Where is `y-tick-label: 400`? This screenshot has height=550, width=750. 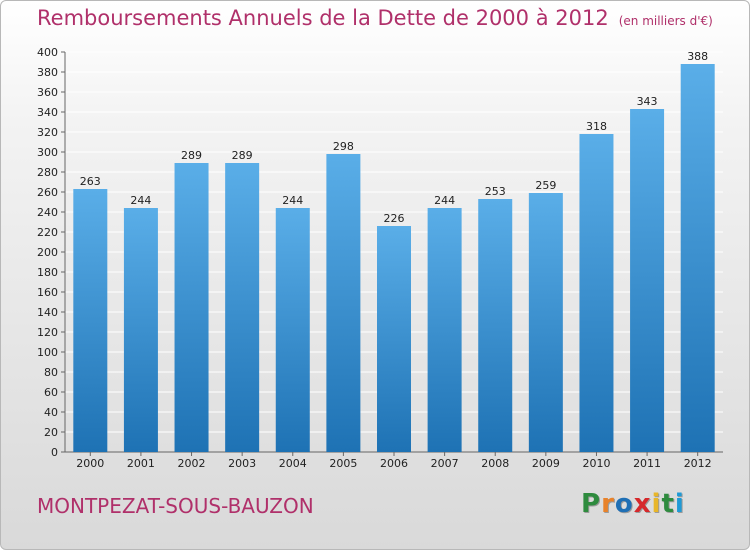
y-tick-label: 400 is located at coordinates (47, 52).